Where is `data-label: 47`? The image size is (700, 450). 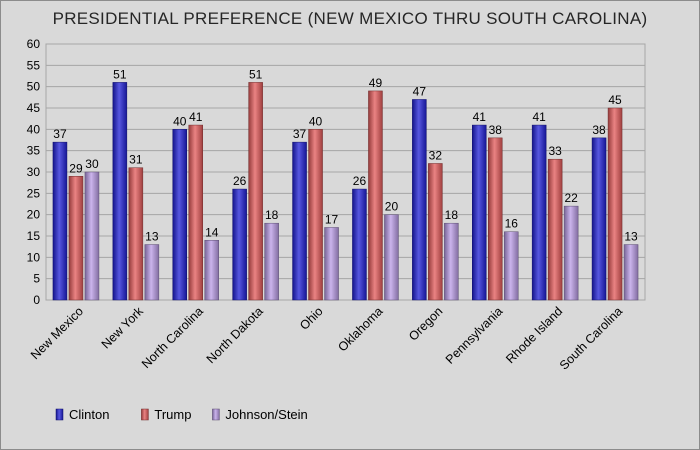 data-label: 47 is located at coordinates (420, 91).